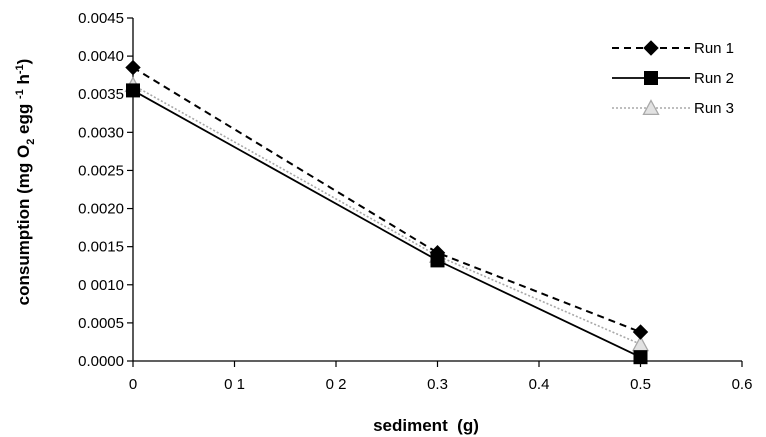 The height and width of the screenshot is (437, 766). What do you see at coordinates (742, 384) in the screenshot?
I see `x-tick-label: 0.6` at bounding box center [742, 384].